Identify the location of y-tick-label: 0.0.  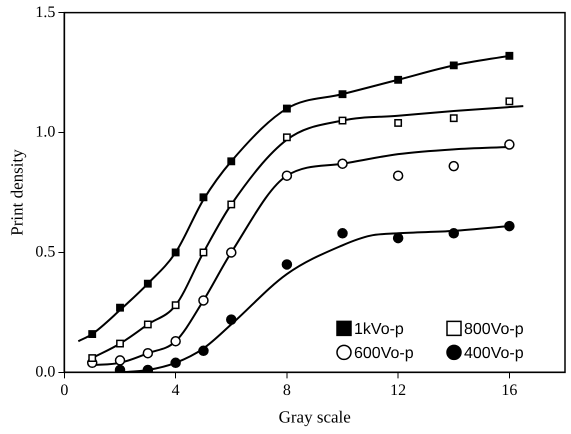
(45, 372).